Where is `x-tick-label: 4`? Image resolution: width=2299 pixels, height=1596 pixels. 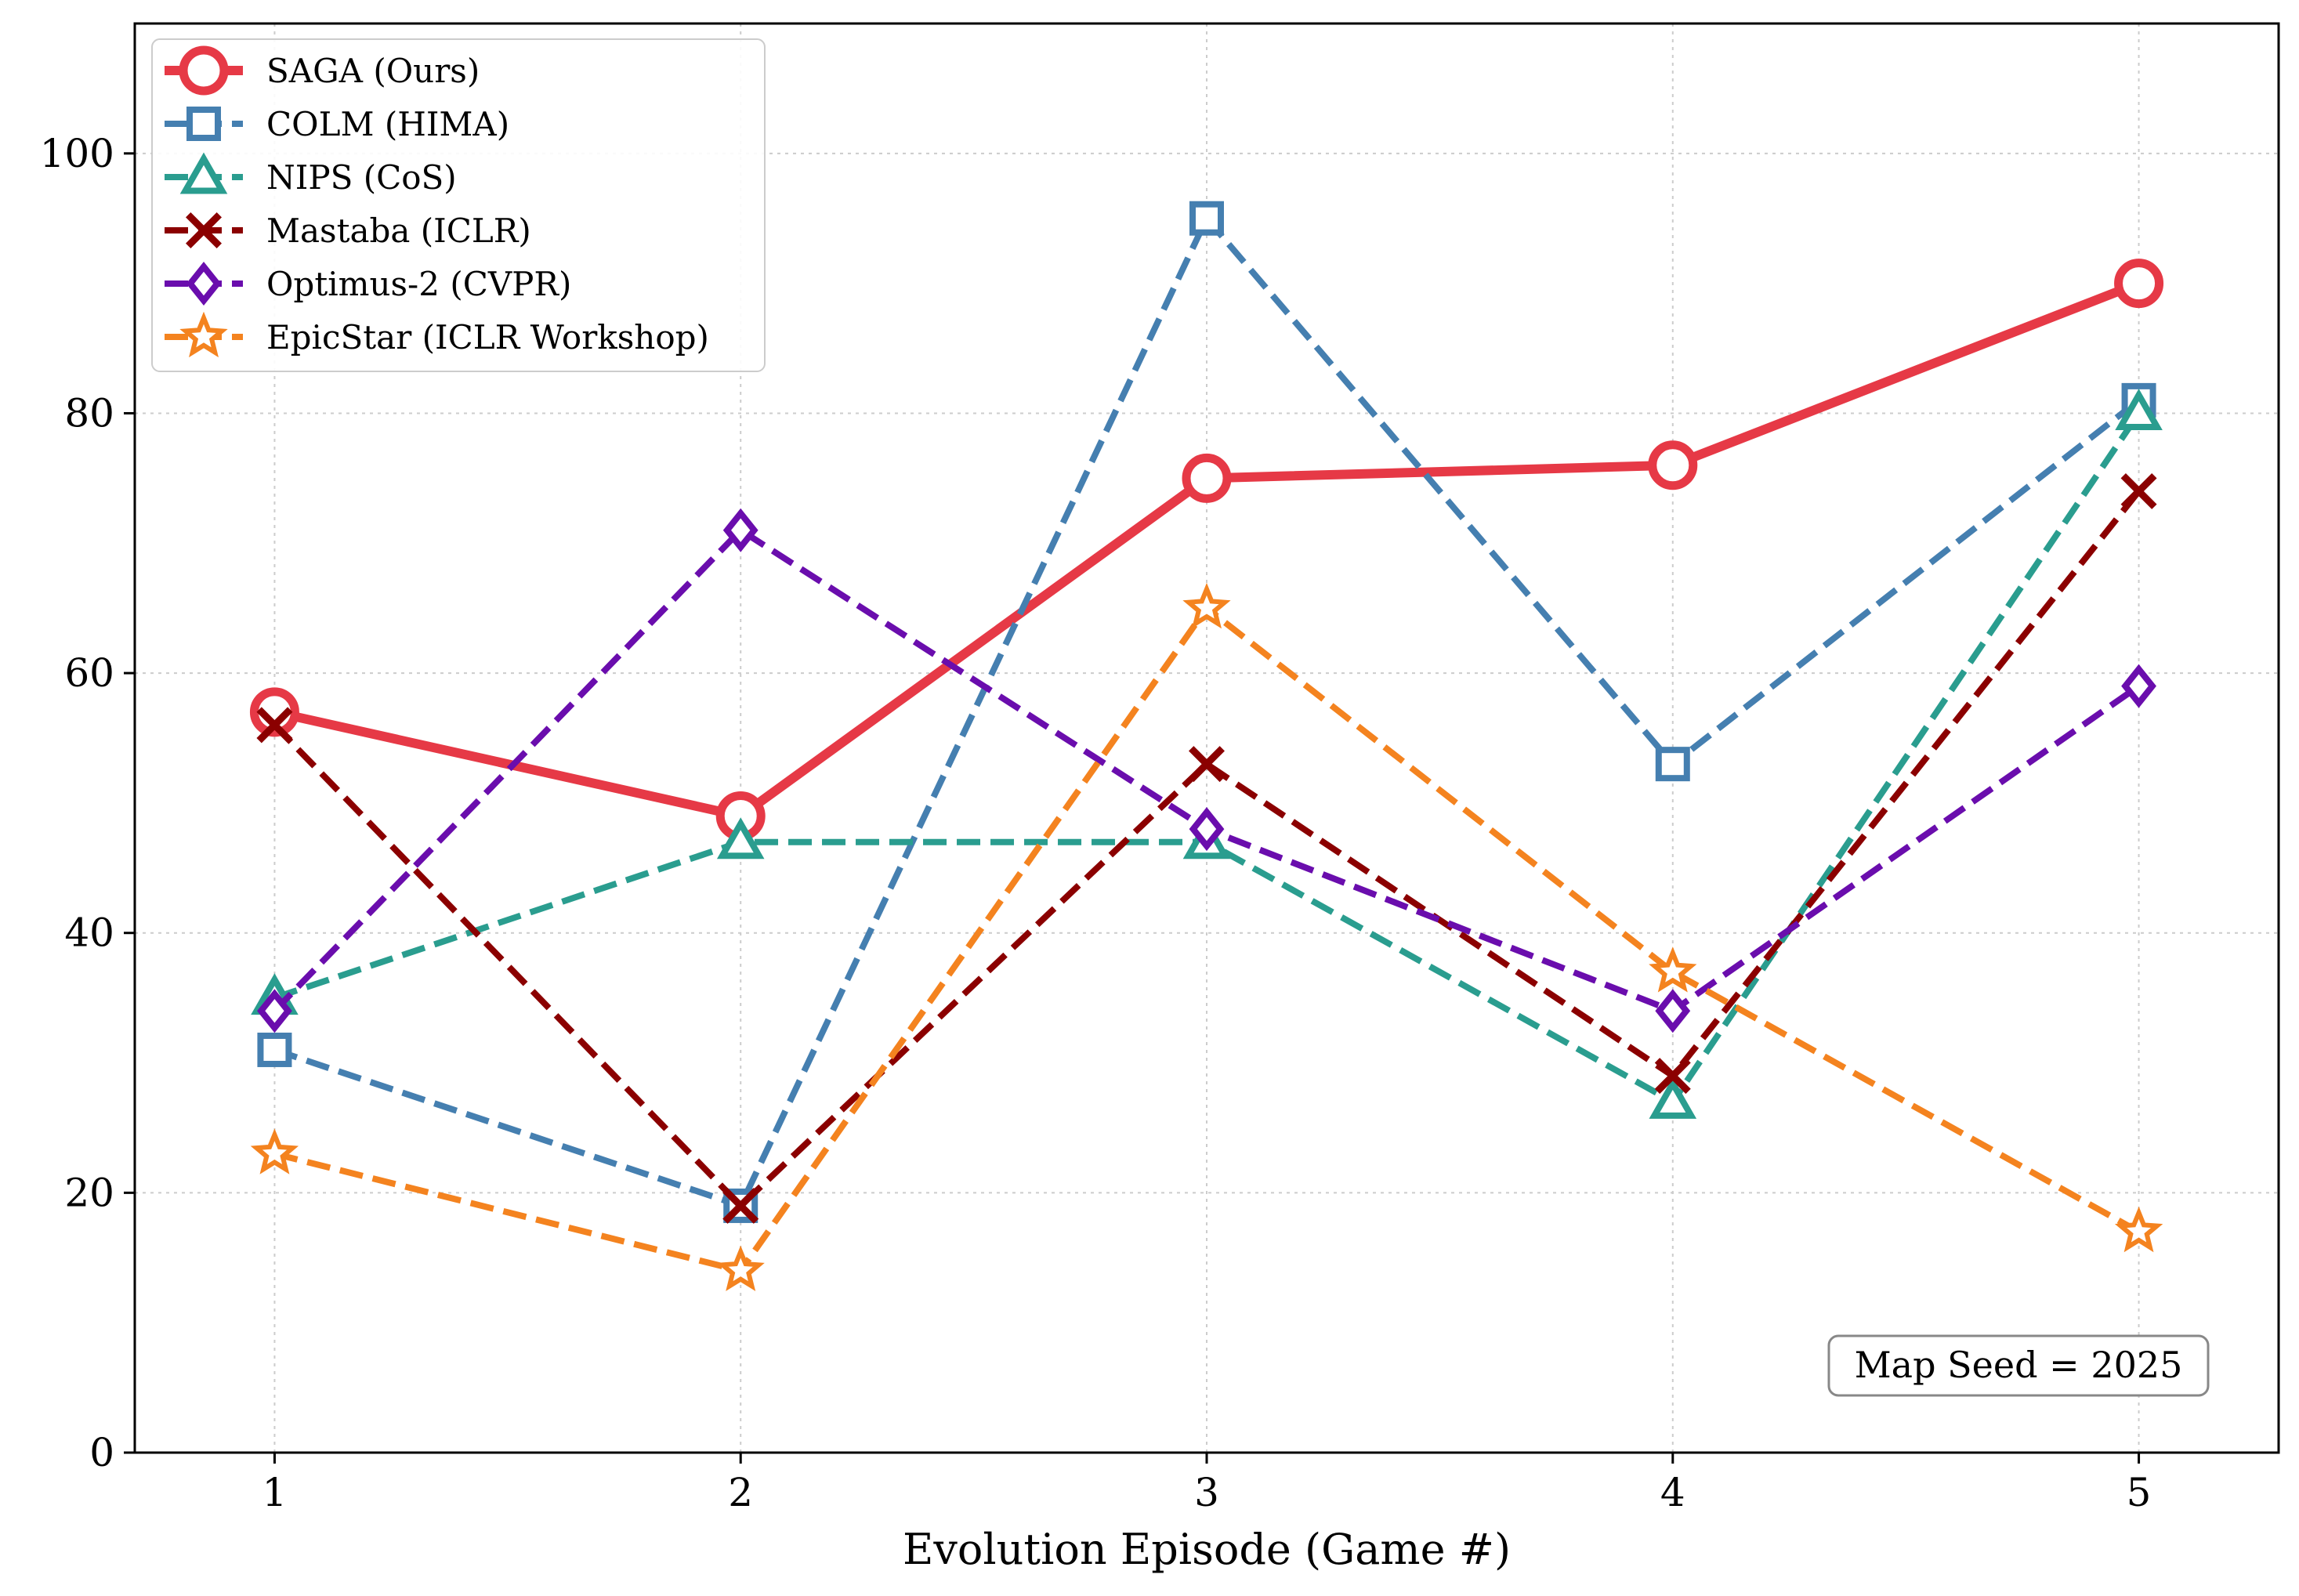
x-tick-label: 4 is located at coordinates (1672, 1492).